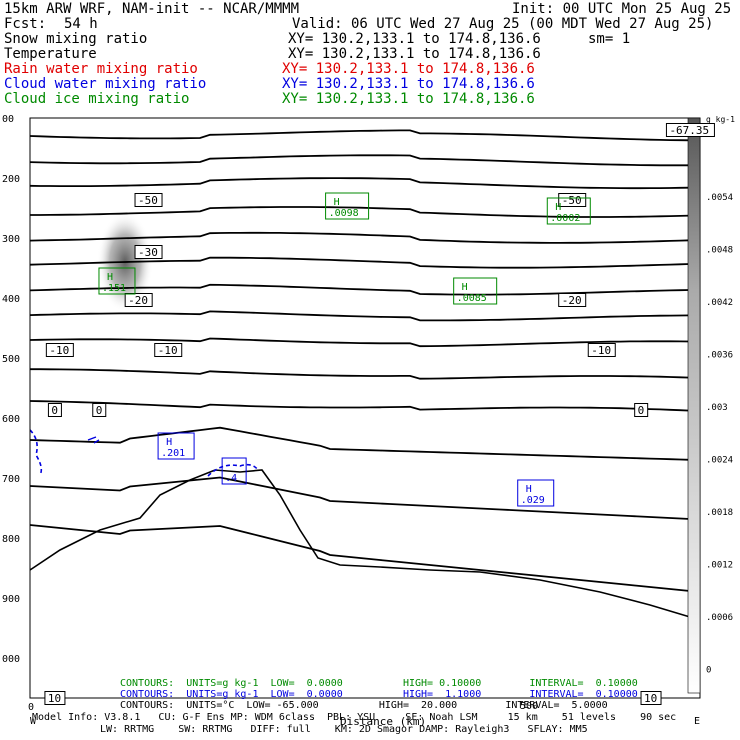  I want to click on x-end-label: E, so click(697, 721).